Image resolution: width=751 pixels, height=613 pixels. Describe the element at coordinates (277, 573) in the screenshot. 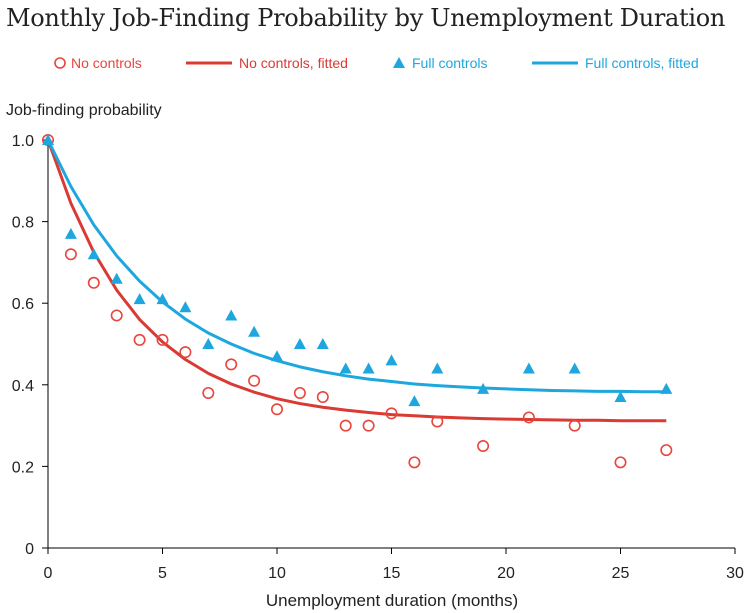

I see `x-tick-label: 10` at that location.